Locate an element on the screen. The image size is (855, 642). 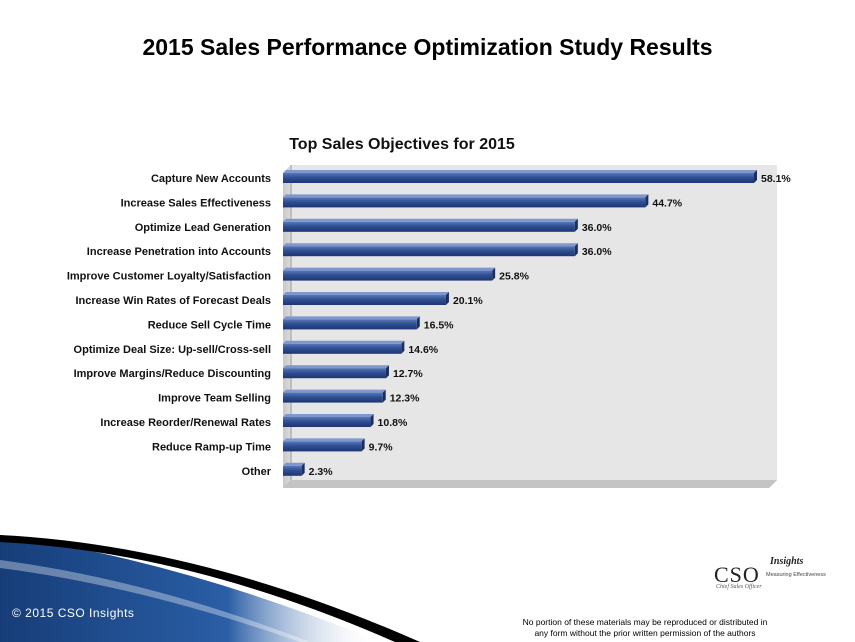
value-label: 25.8% is located at coordinates (514, 277).